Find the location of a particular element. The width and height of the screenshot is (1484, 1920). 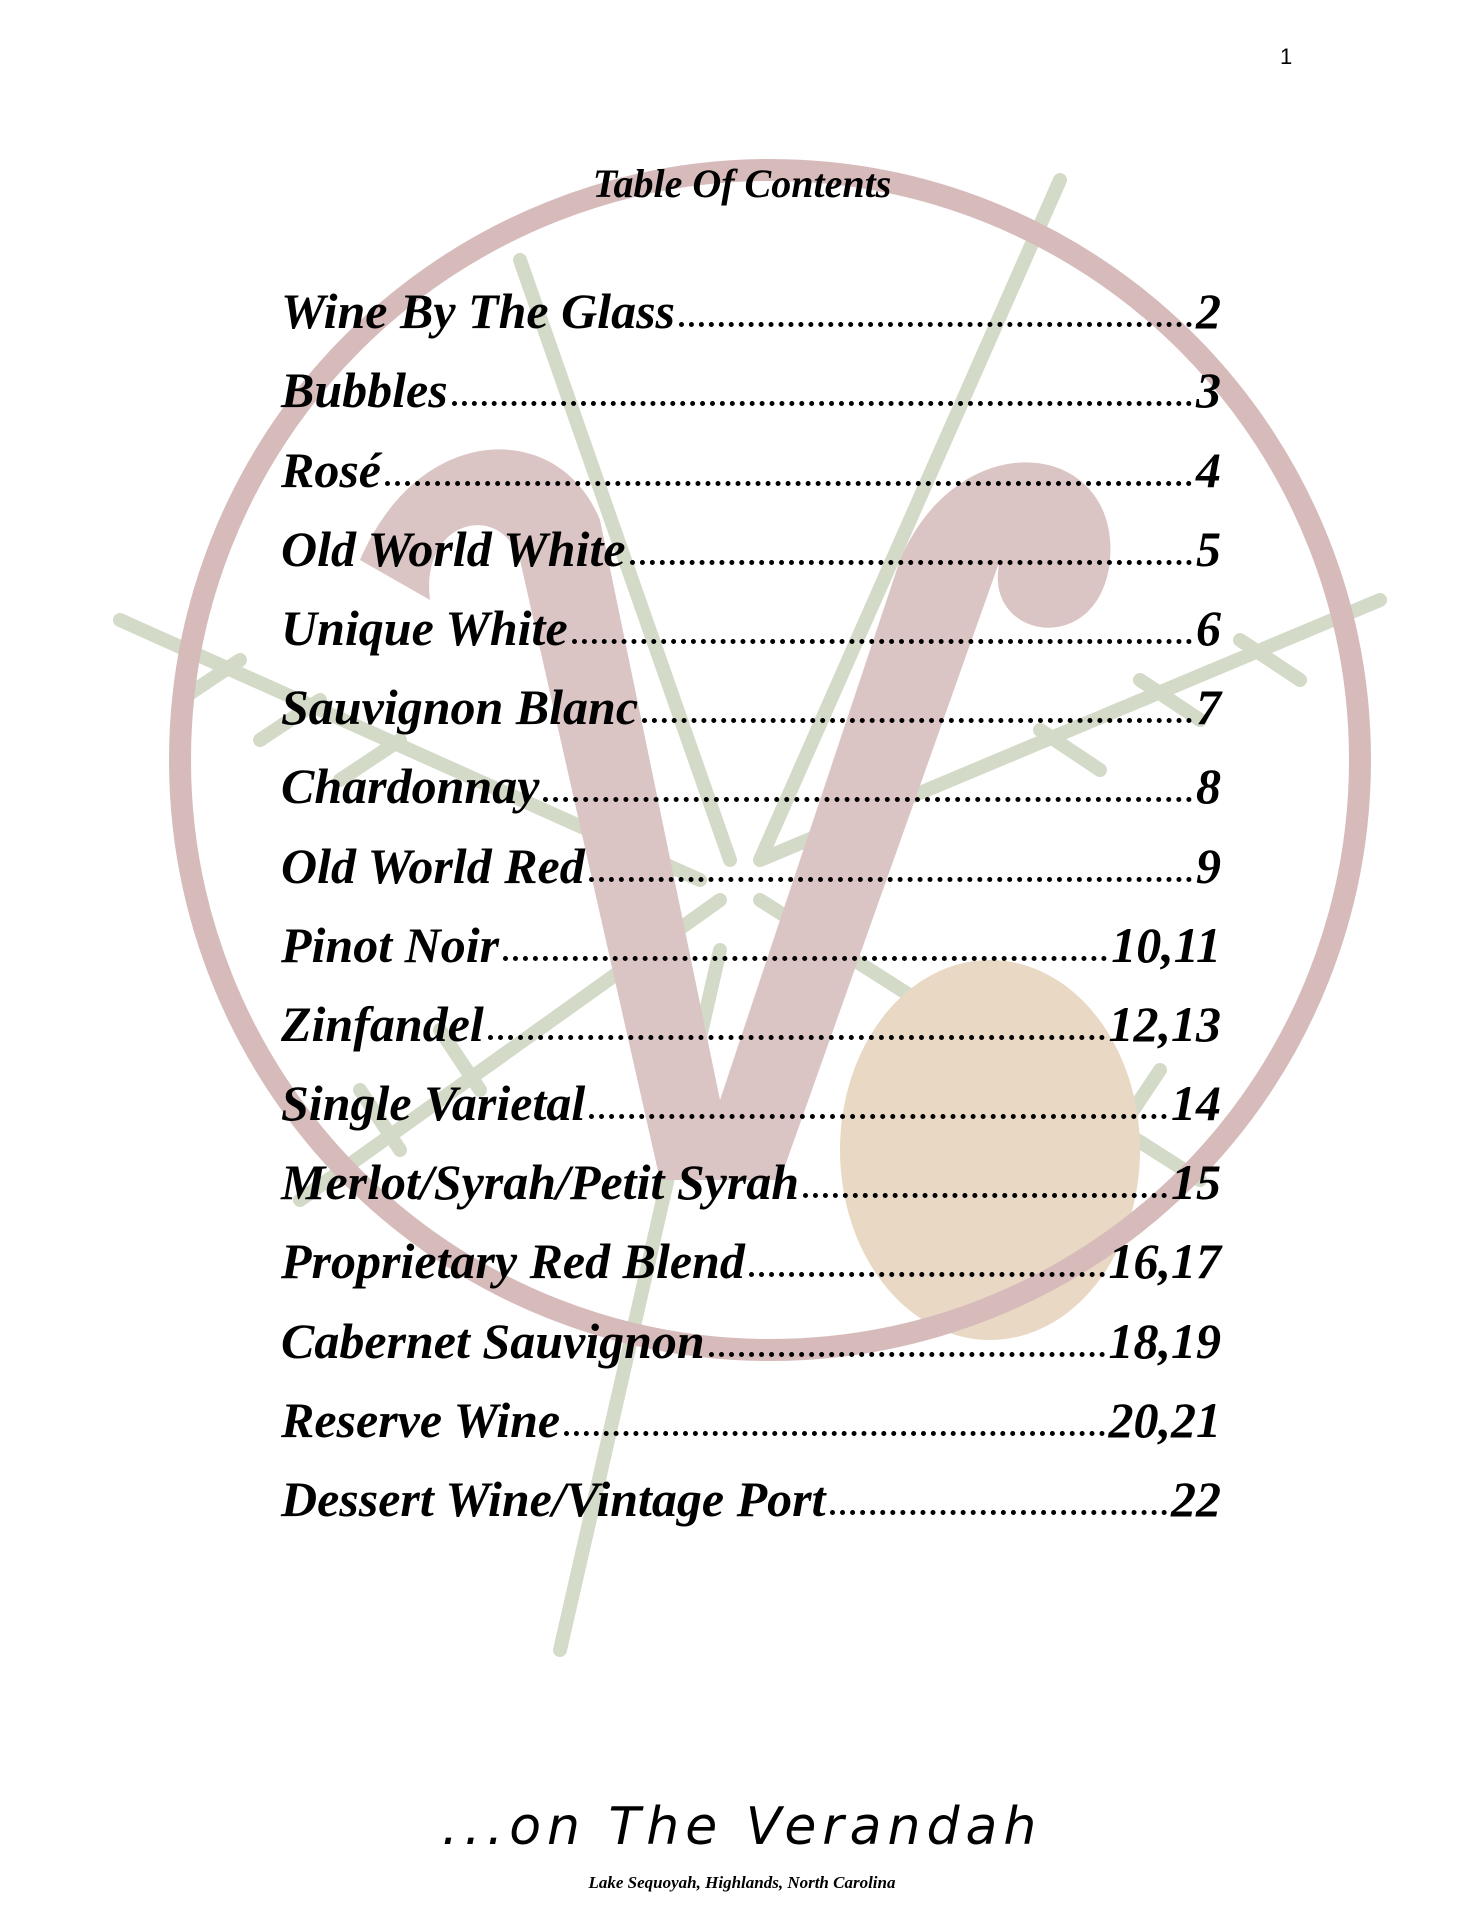

toc-entry-label: Proprietary Red Blend is located at coordinates (513, 1261).